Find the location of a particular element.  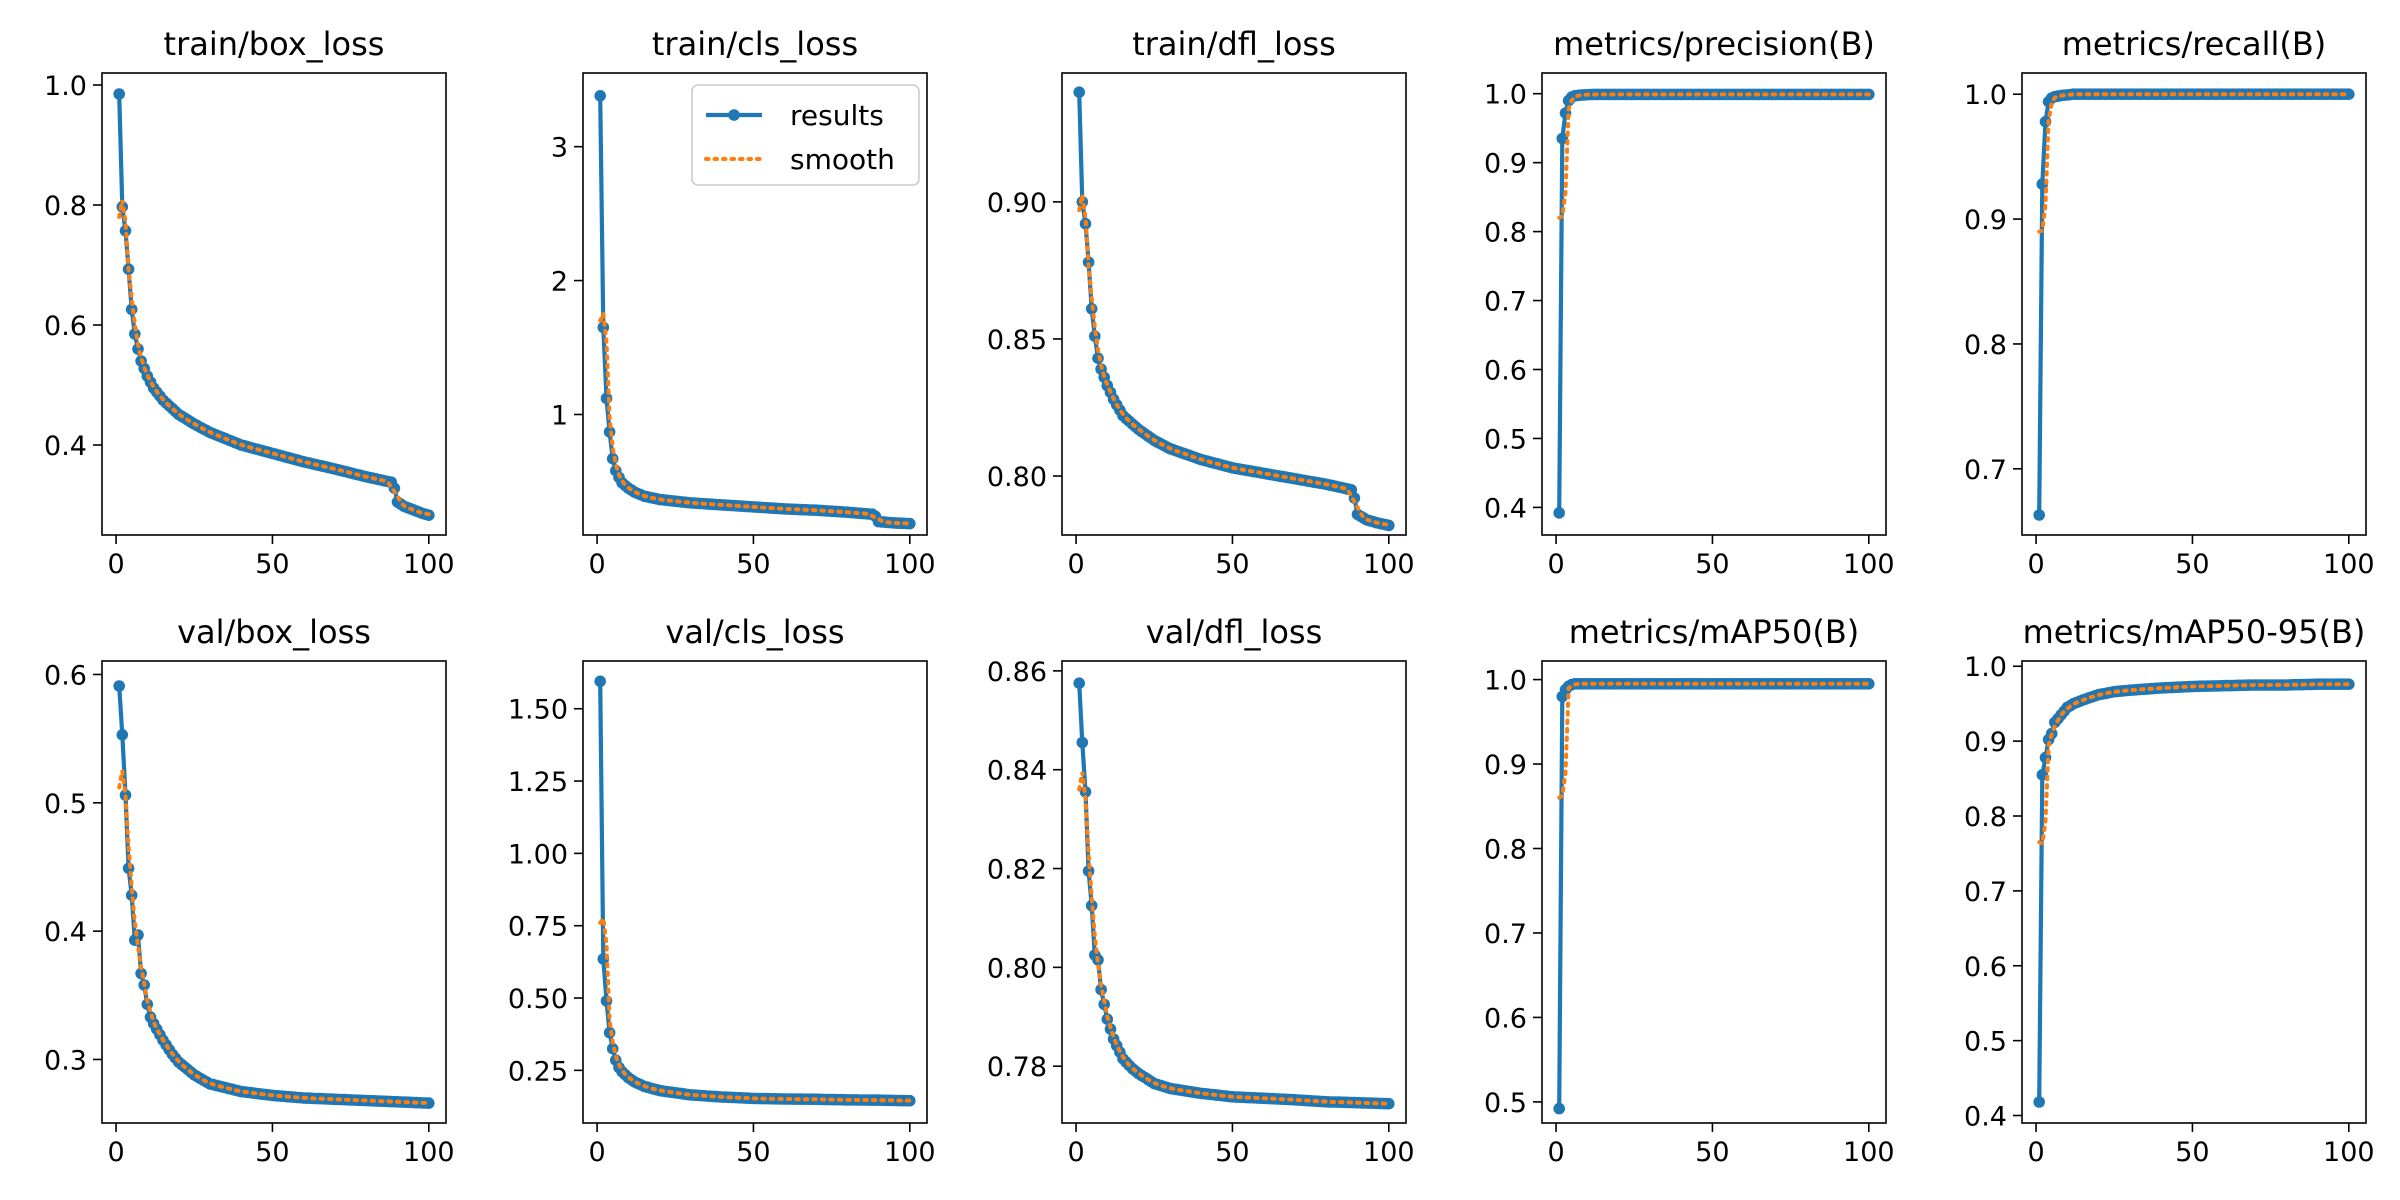

y-tick-label: 0.78 is located at coordinates (1017, 1067).